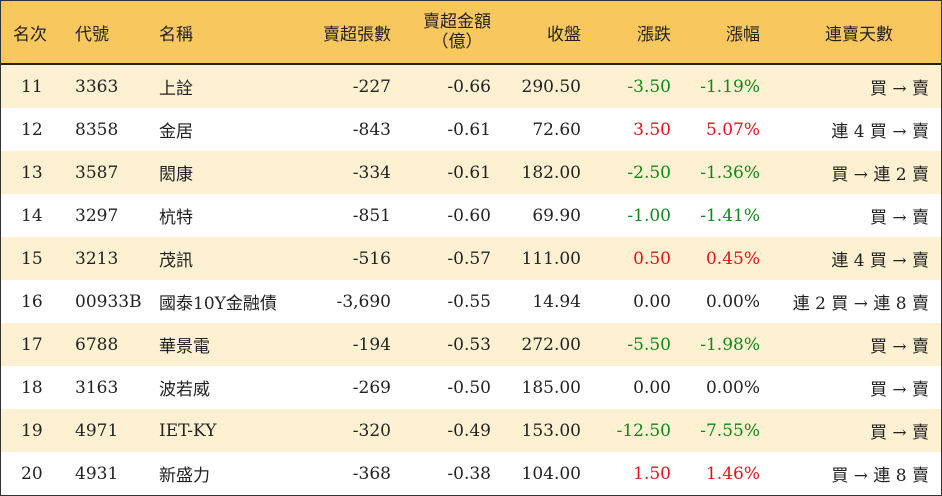  I want to click on cell-sell-streak: 買 → 連 2 賣, so click(880, 175).